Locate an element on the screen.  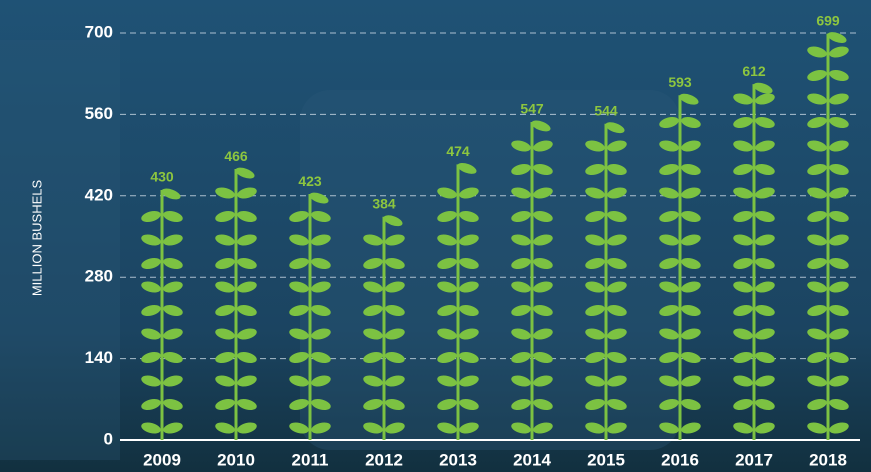
x-tick-label: 2014 is located at coordinates (532, 459).